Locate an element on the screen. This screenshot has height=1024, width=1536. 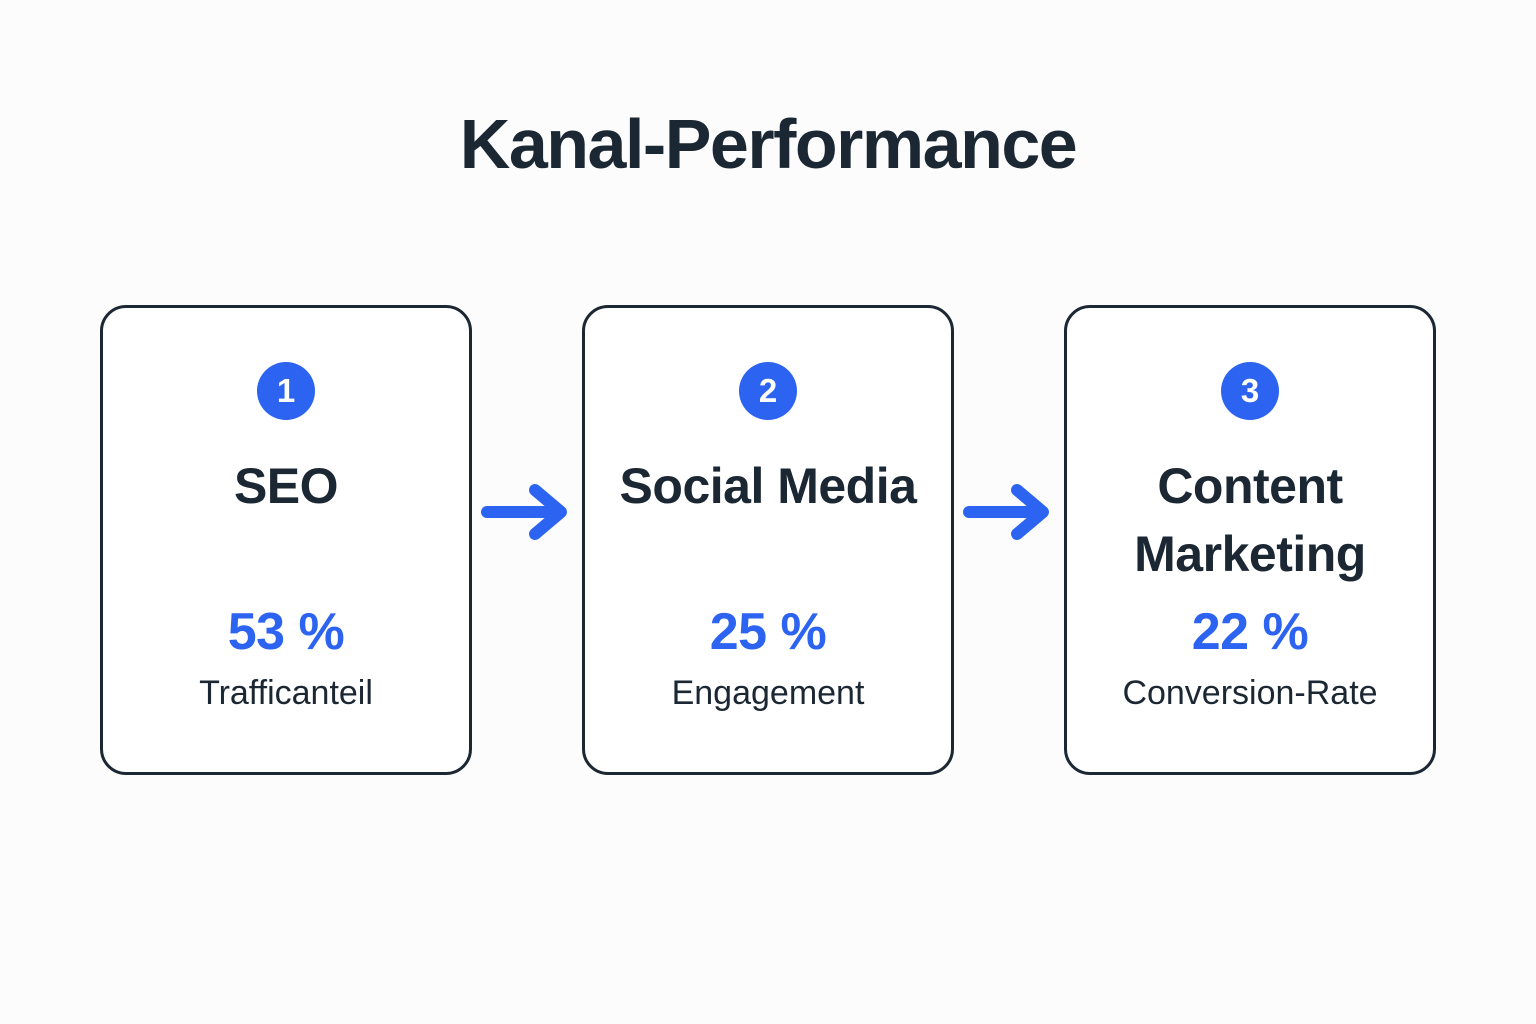
step-number-badge: 3 is located at coordinates (1250, 391).